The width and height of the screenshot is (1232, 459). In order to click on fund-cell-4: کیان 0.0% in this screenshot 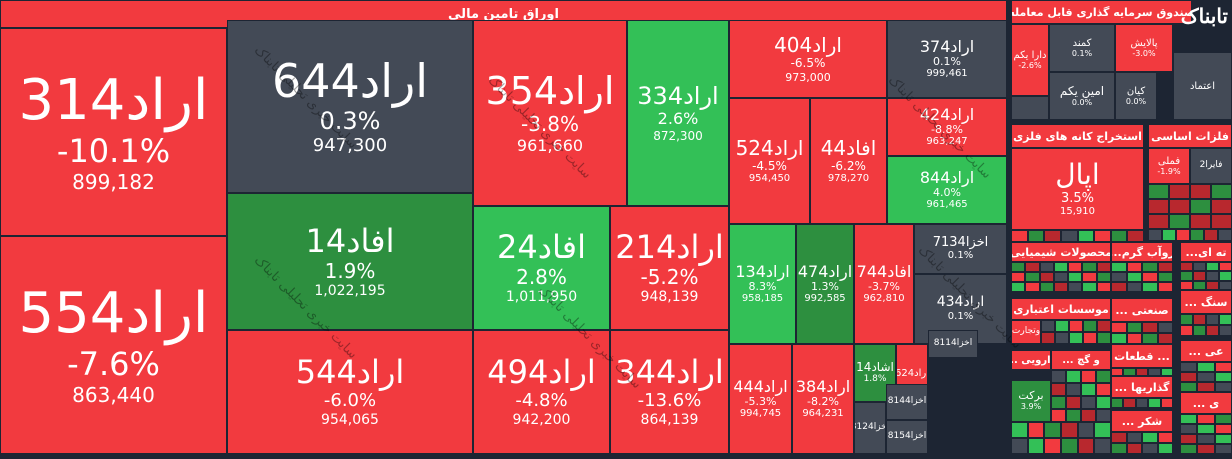, I will do `click(1136, 96)`.